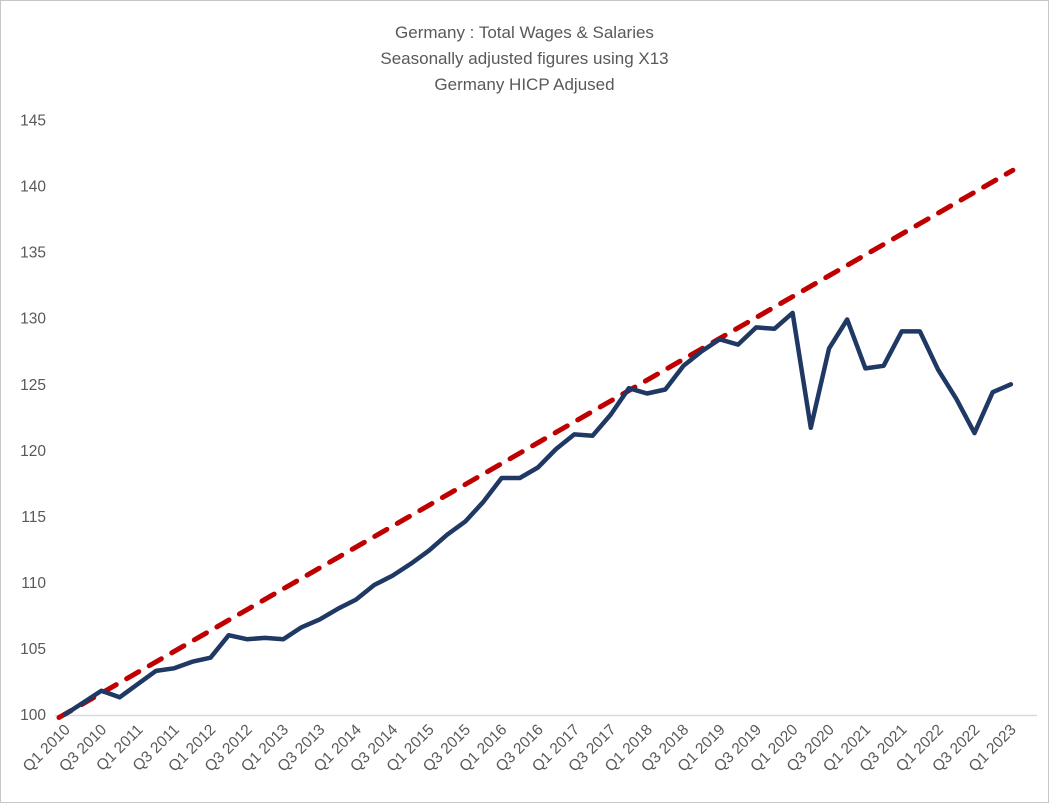  I want to click on y-axis-tick-label: 110, so click(33, 583).